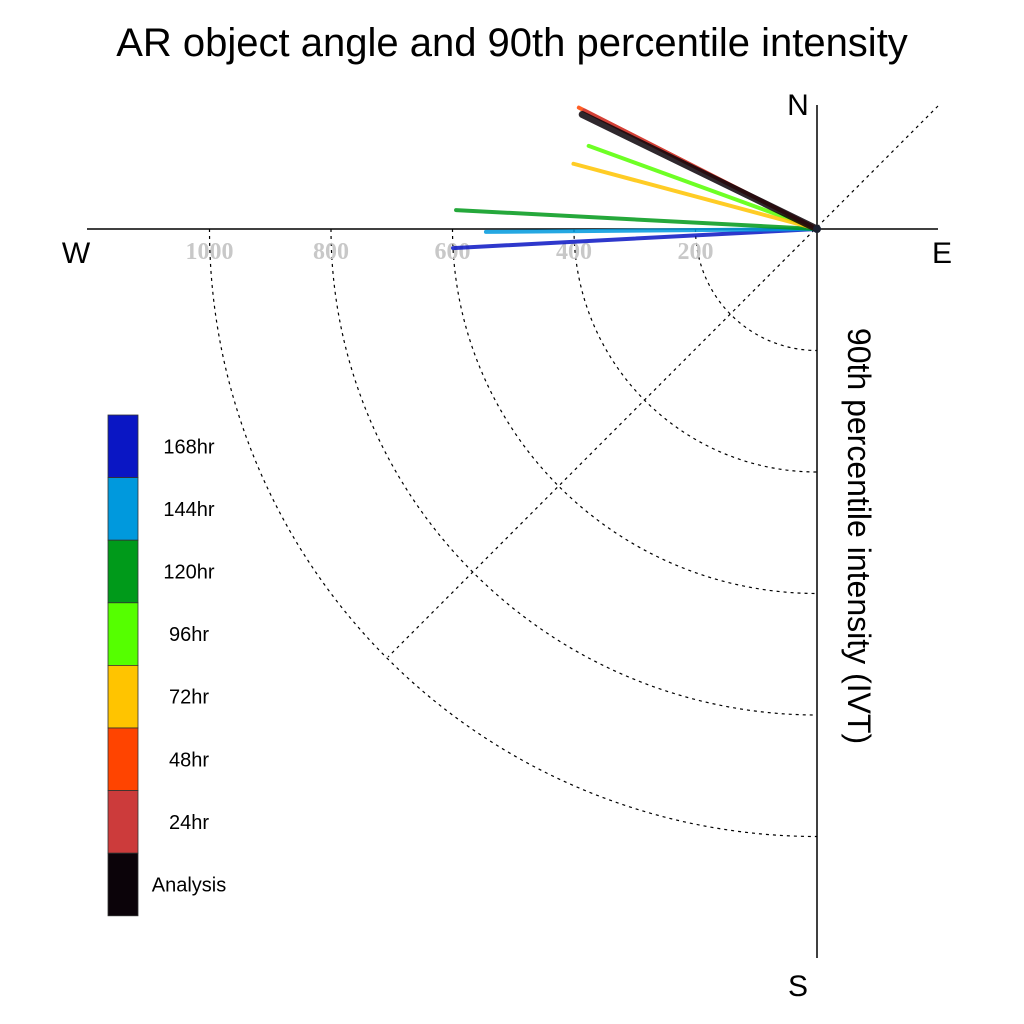 This screenshot has width=1024, height=1024. I want to click on legend-label-analysis: Analysis, so click(189, 886).